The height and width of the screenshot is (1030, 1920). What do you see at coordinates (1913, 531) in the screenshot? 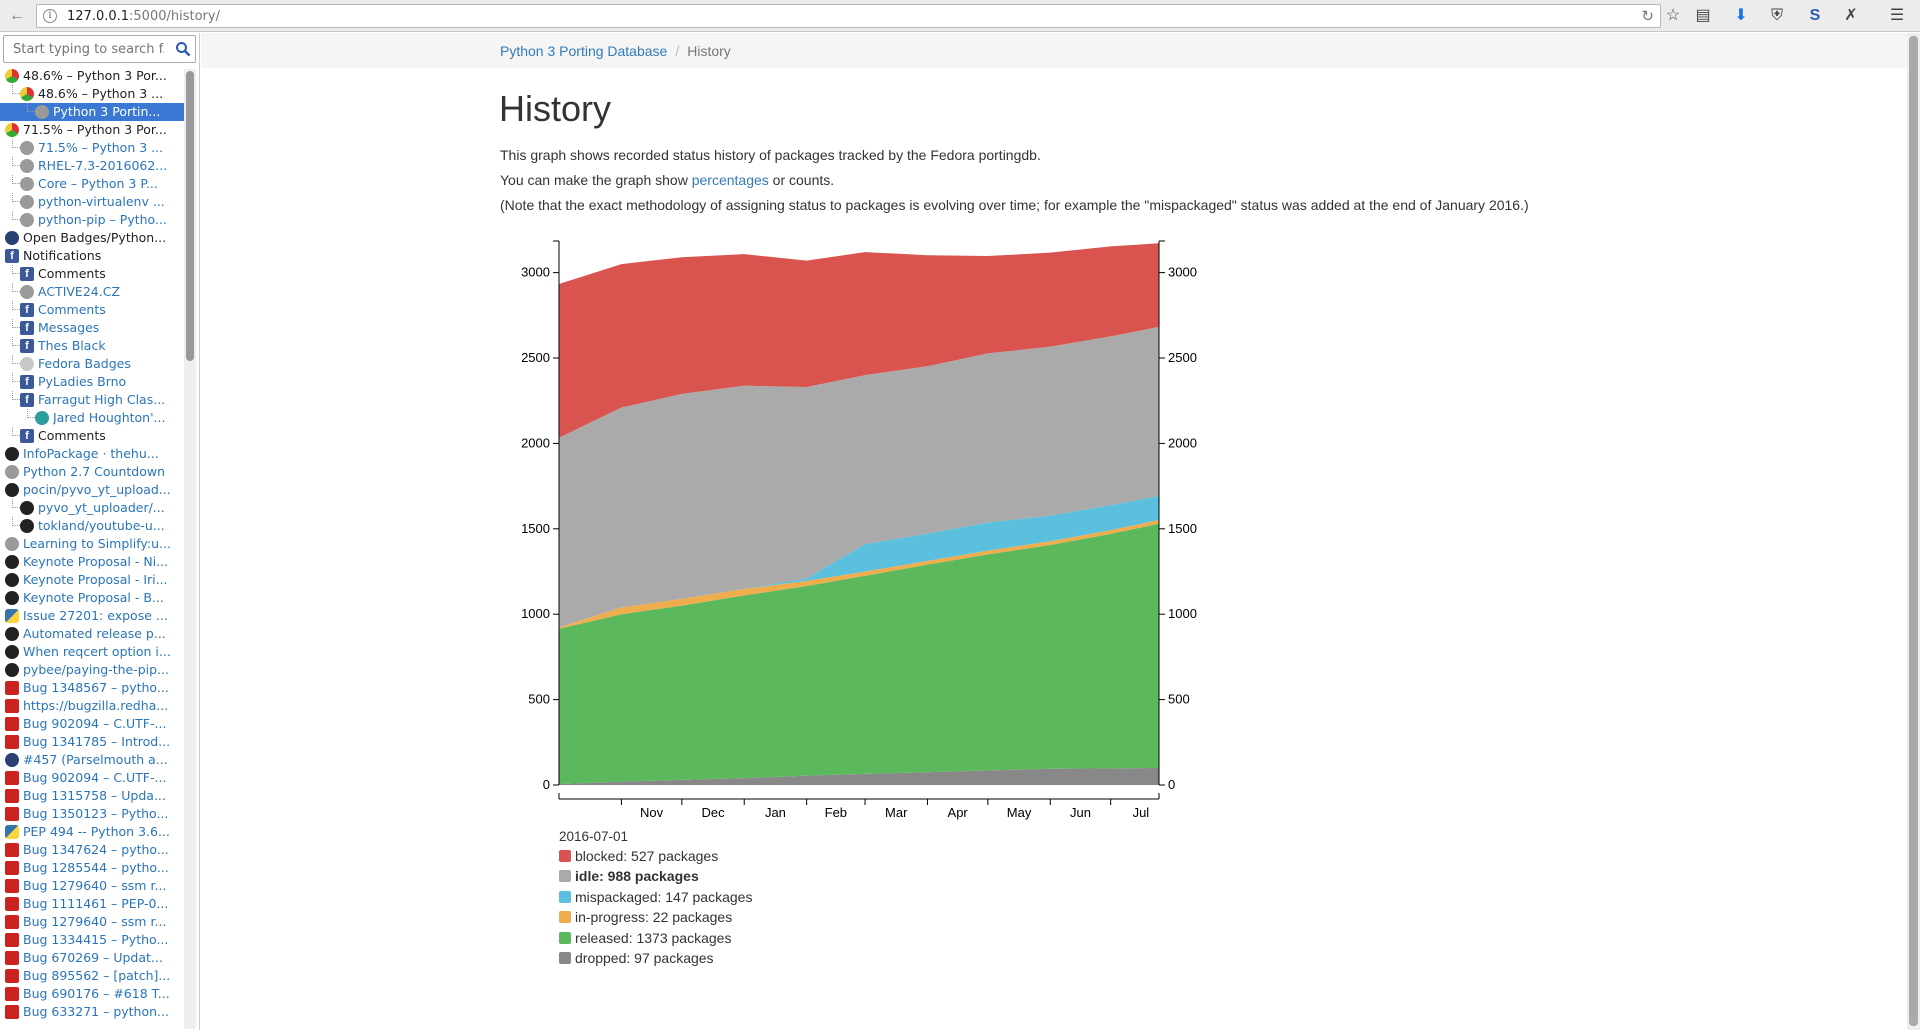
I see `page-scrollbar-thumb` at bounding box center [1913, 531].